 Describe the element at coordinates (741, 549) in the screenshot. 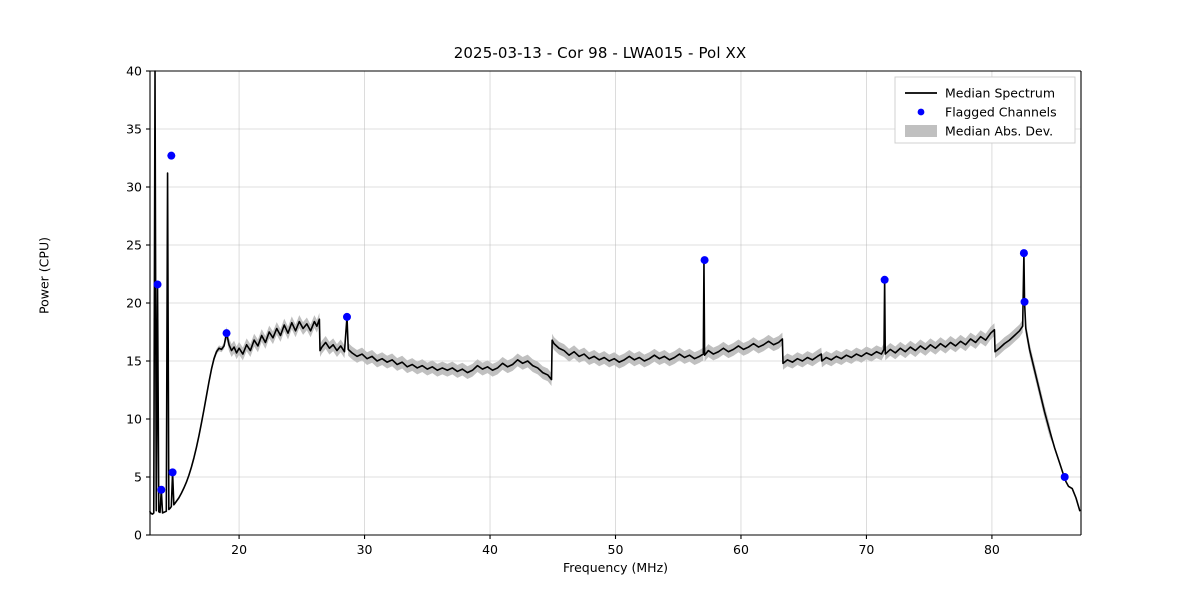

I see `x-tick-label: 60` at that location.